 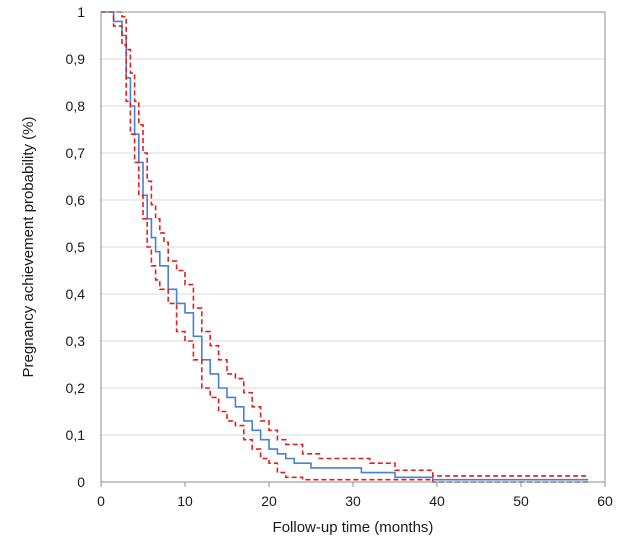 I want to click on y-tick-label: 0,4, so click(x=76, y=294).